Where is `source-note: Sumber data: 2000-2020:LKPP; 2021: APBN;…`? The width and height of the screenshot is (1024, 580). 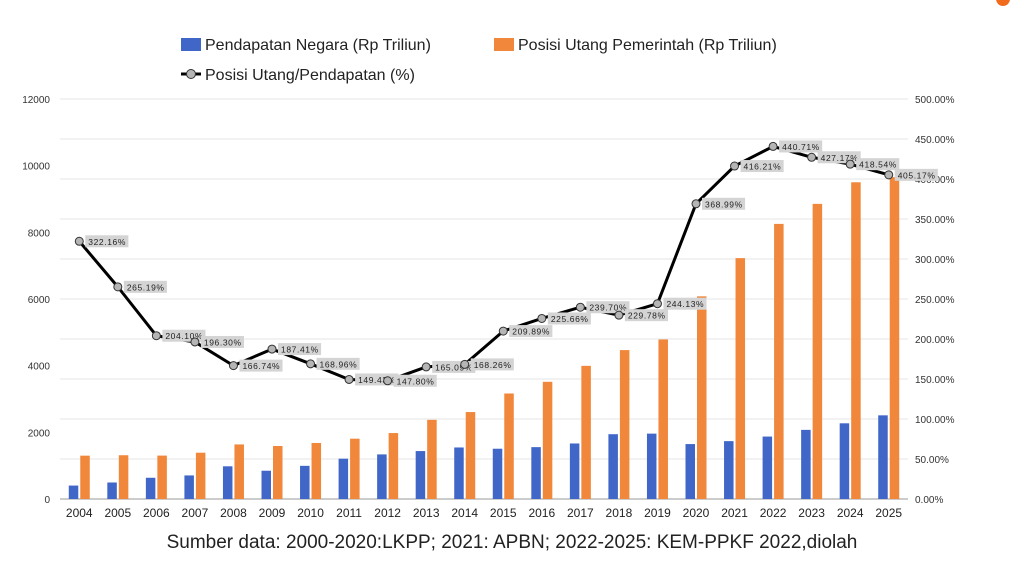 source-note: Sumber data: 2000-2020:LKPP; 2021: APBN;… is located at coordinates (512, 542).